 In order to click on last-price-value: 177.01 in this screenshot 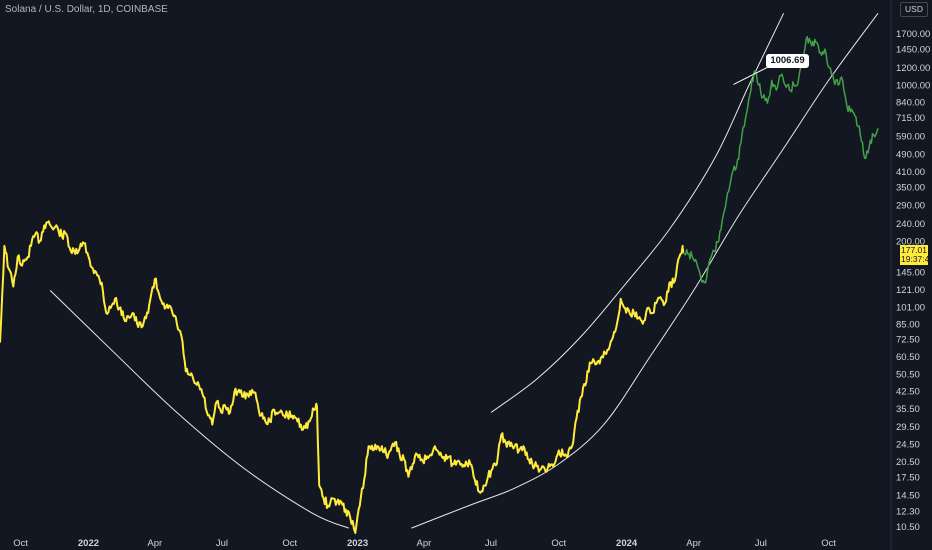, I will do `click(914, 250)`.